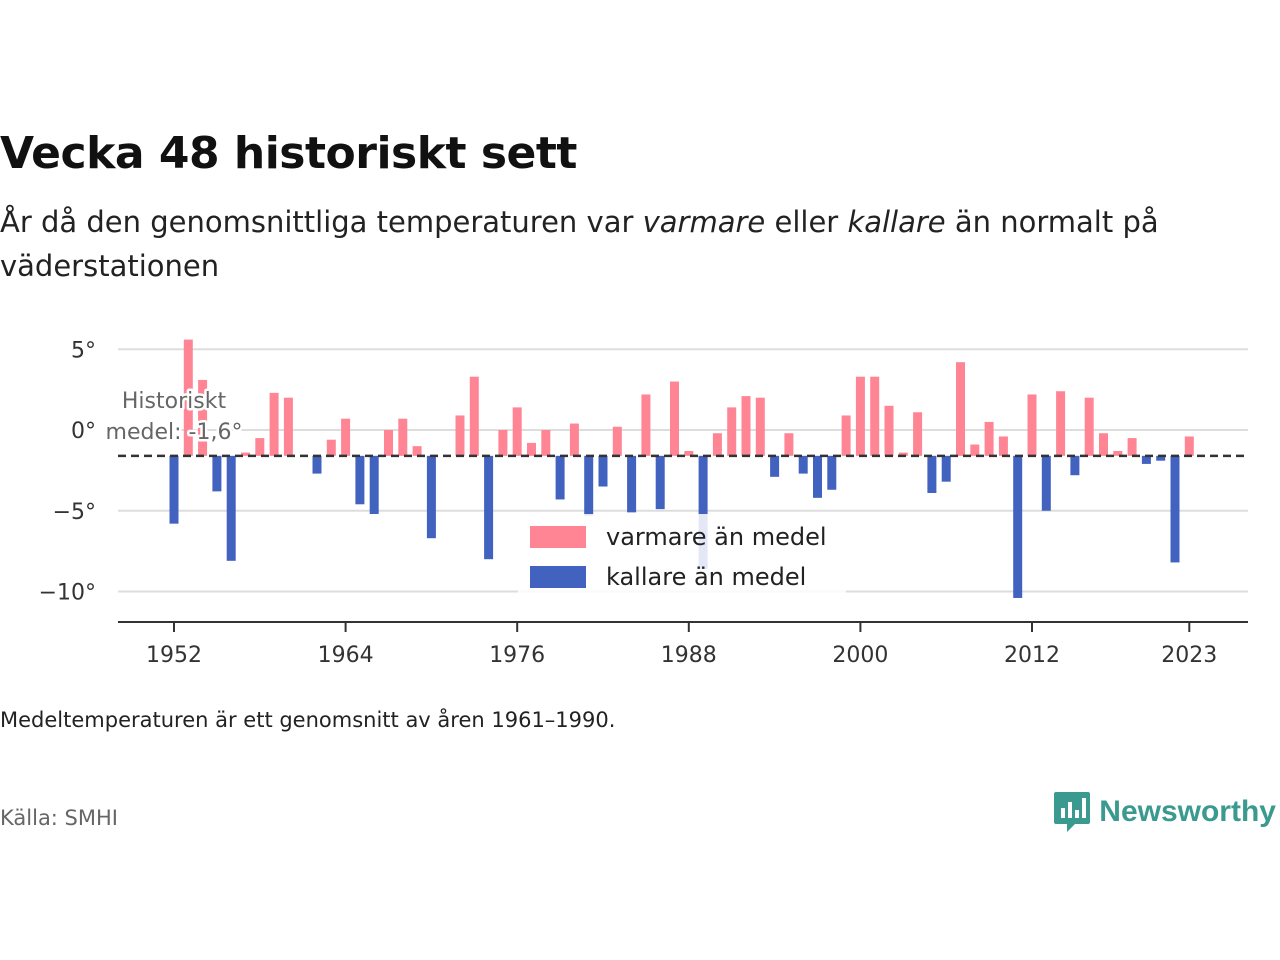  What do you see at coordinates (174, 401) in the screenshot?
I see `baseline-annotation: Historiskt` at bounding box center [174, 401].